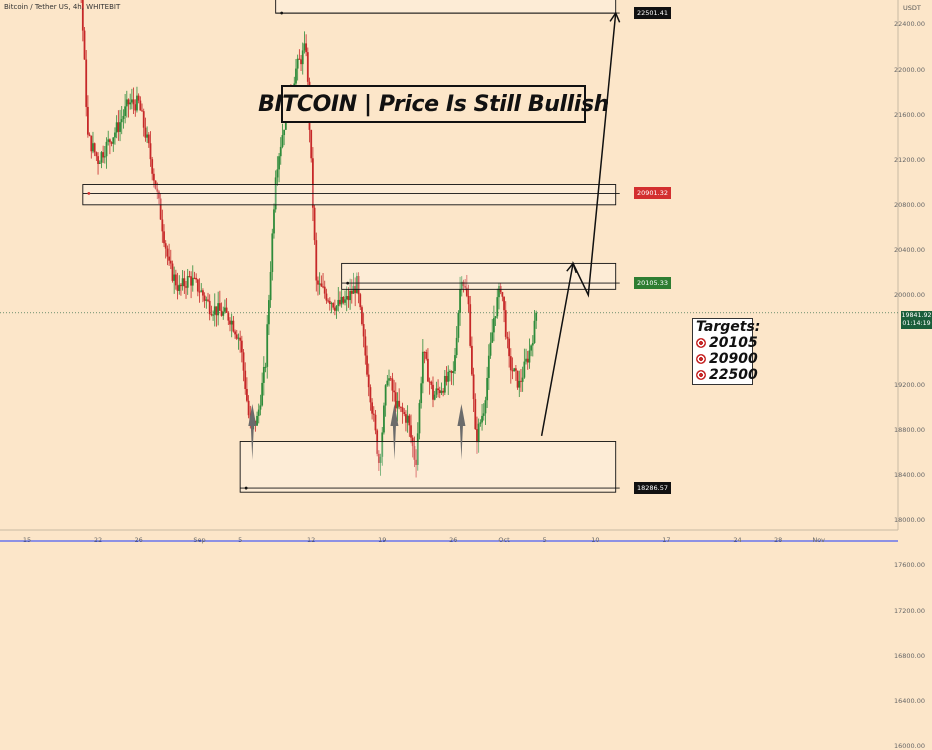  I want to click on price-tick-label: 20400.00, so click(910, 249).